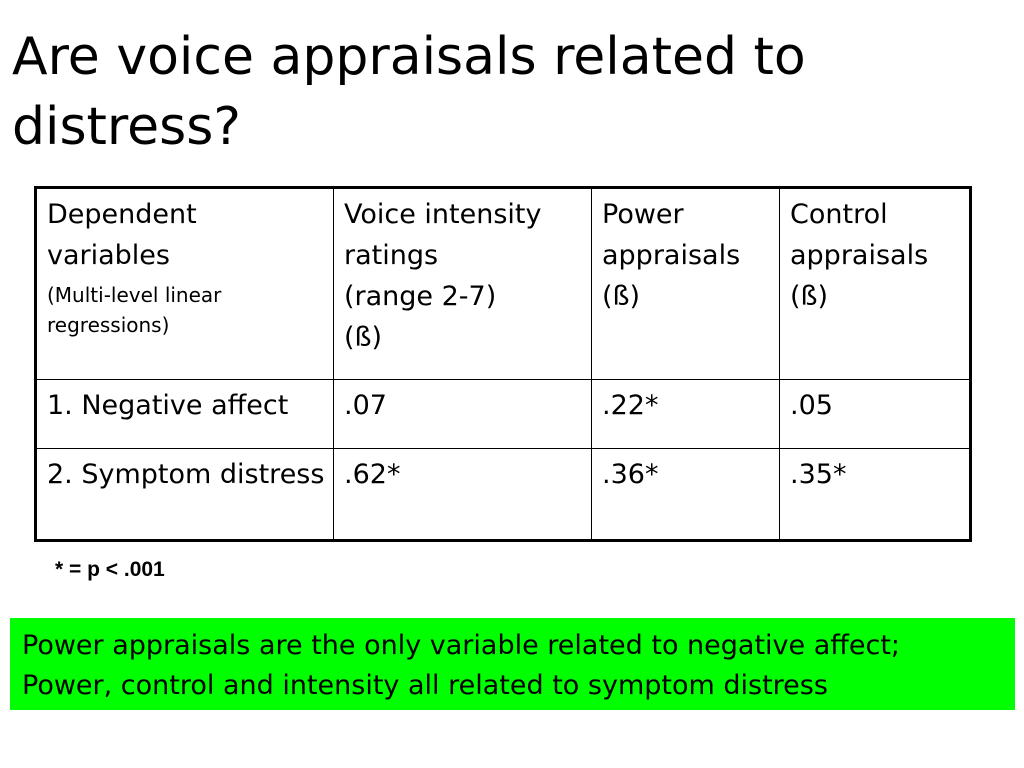 This screenshot has height=768, width=1024. Describe the element at coordinates (462, 414) in the screenshot. I see `cell-voice-intensity: .07` at that location.